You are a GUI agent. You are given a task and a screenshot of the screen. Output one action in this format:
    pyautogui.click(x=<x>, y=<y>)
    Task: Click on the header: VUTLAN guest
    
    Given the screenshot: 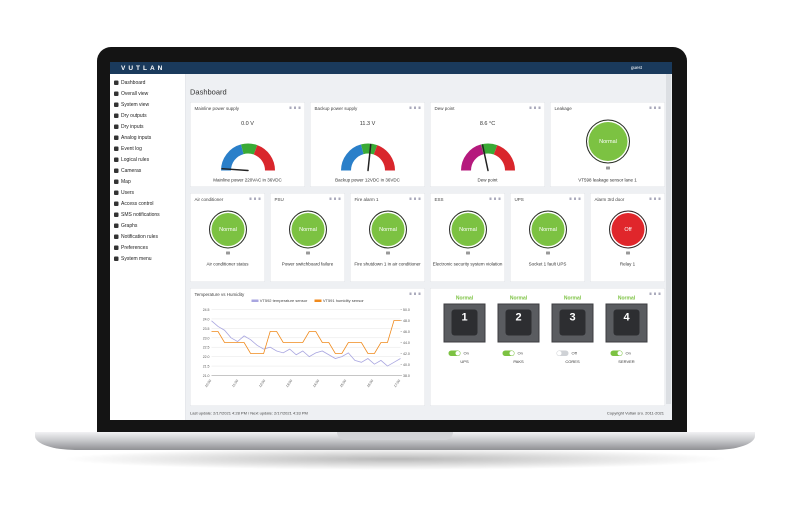 What is the action you would take?
    pyautogui.click(x=391, y=68)
    